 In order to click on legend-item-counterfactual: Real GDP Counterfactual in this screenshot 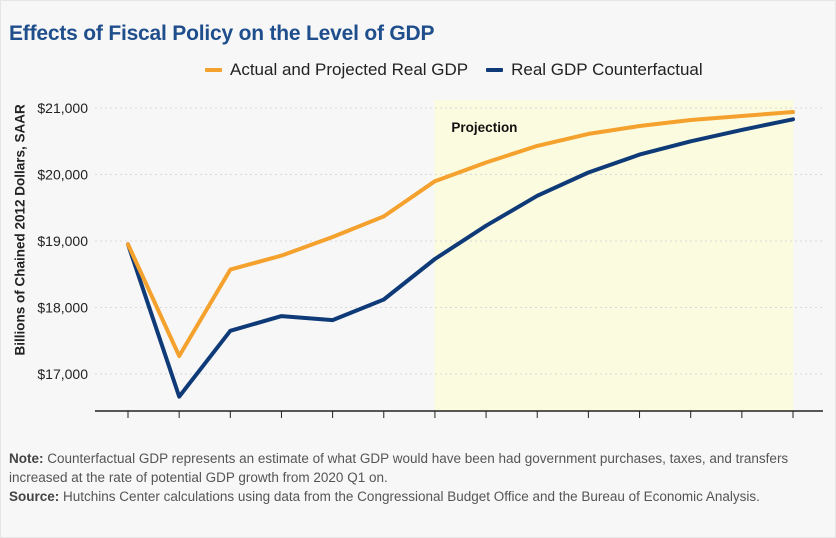, I will do `click(594, 70)`.